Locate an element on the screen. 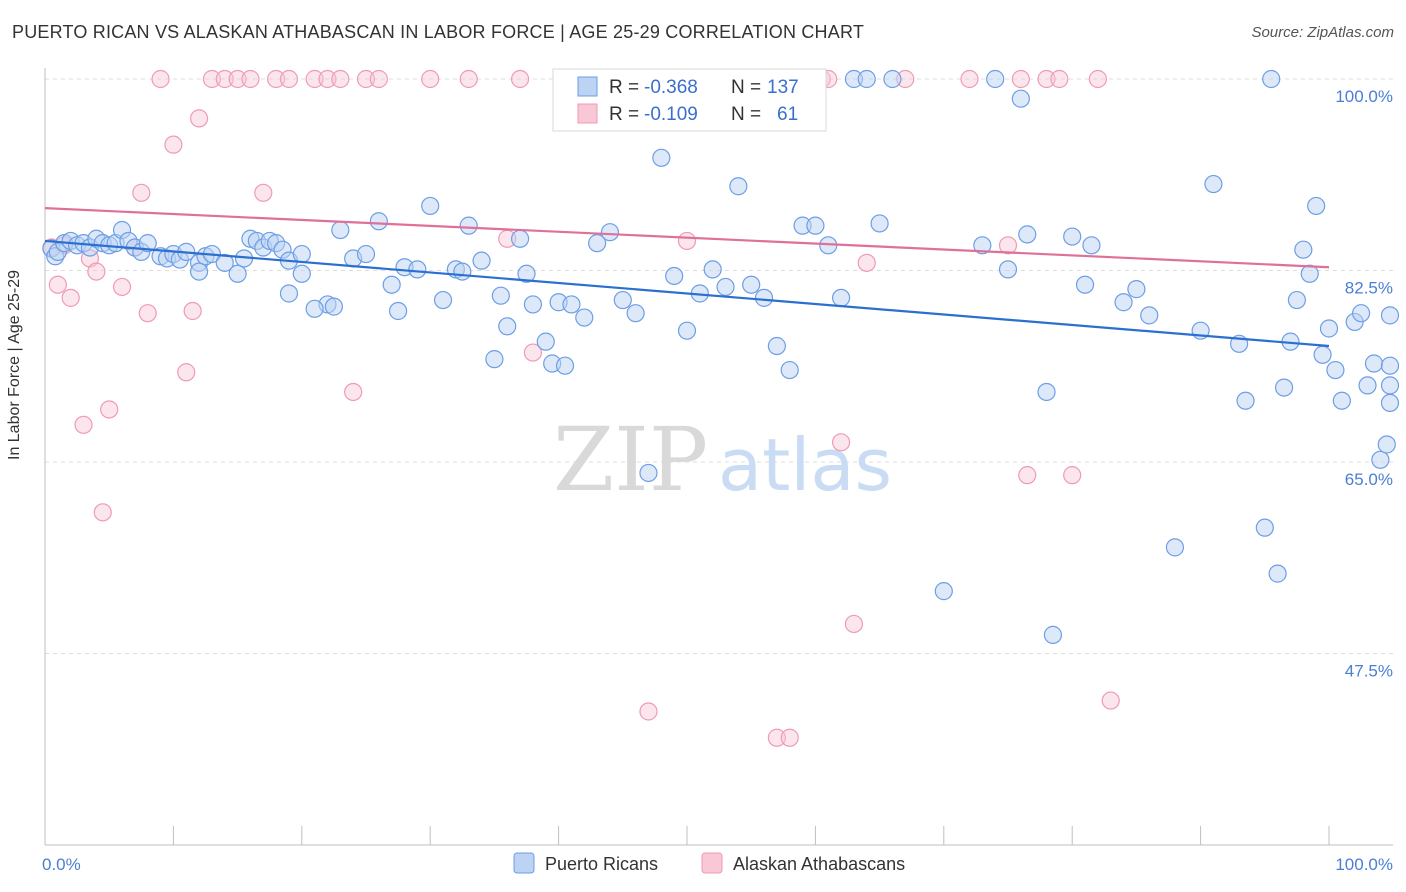  trendline-alaskan-athabascans is located at coordinates (687, 238).